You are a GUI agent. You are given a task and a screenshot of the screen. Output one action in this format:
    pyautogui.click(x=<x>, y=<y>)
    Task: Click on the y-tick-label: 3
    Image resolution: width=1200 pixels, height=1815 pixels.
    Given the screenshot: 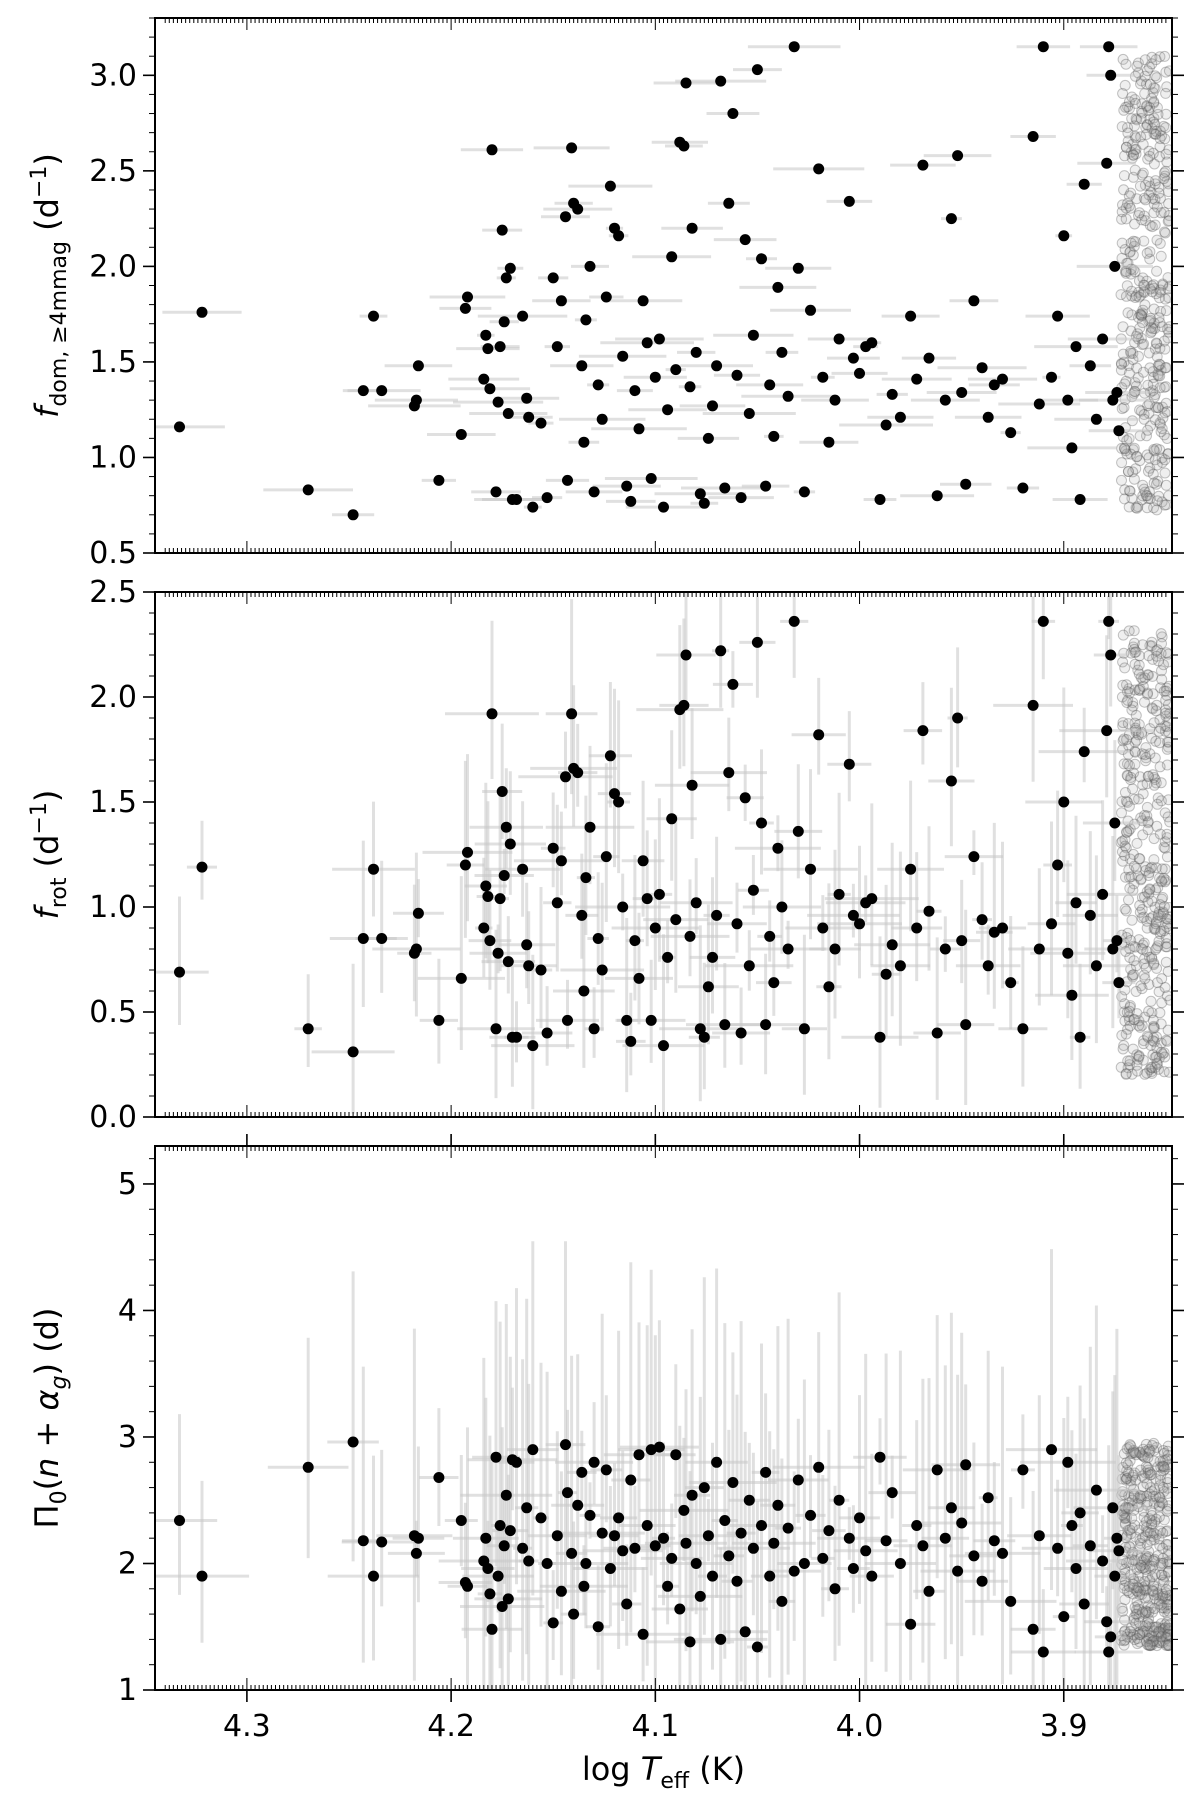 What is the action you would take?
    pyautogui.click(x=127, y=1437)
    